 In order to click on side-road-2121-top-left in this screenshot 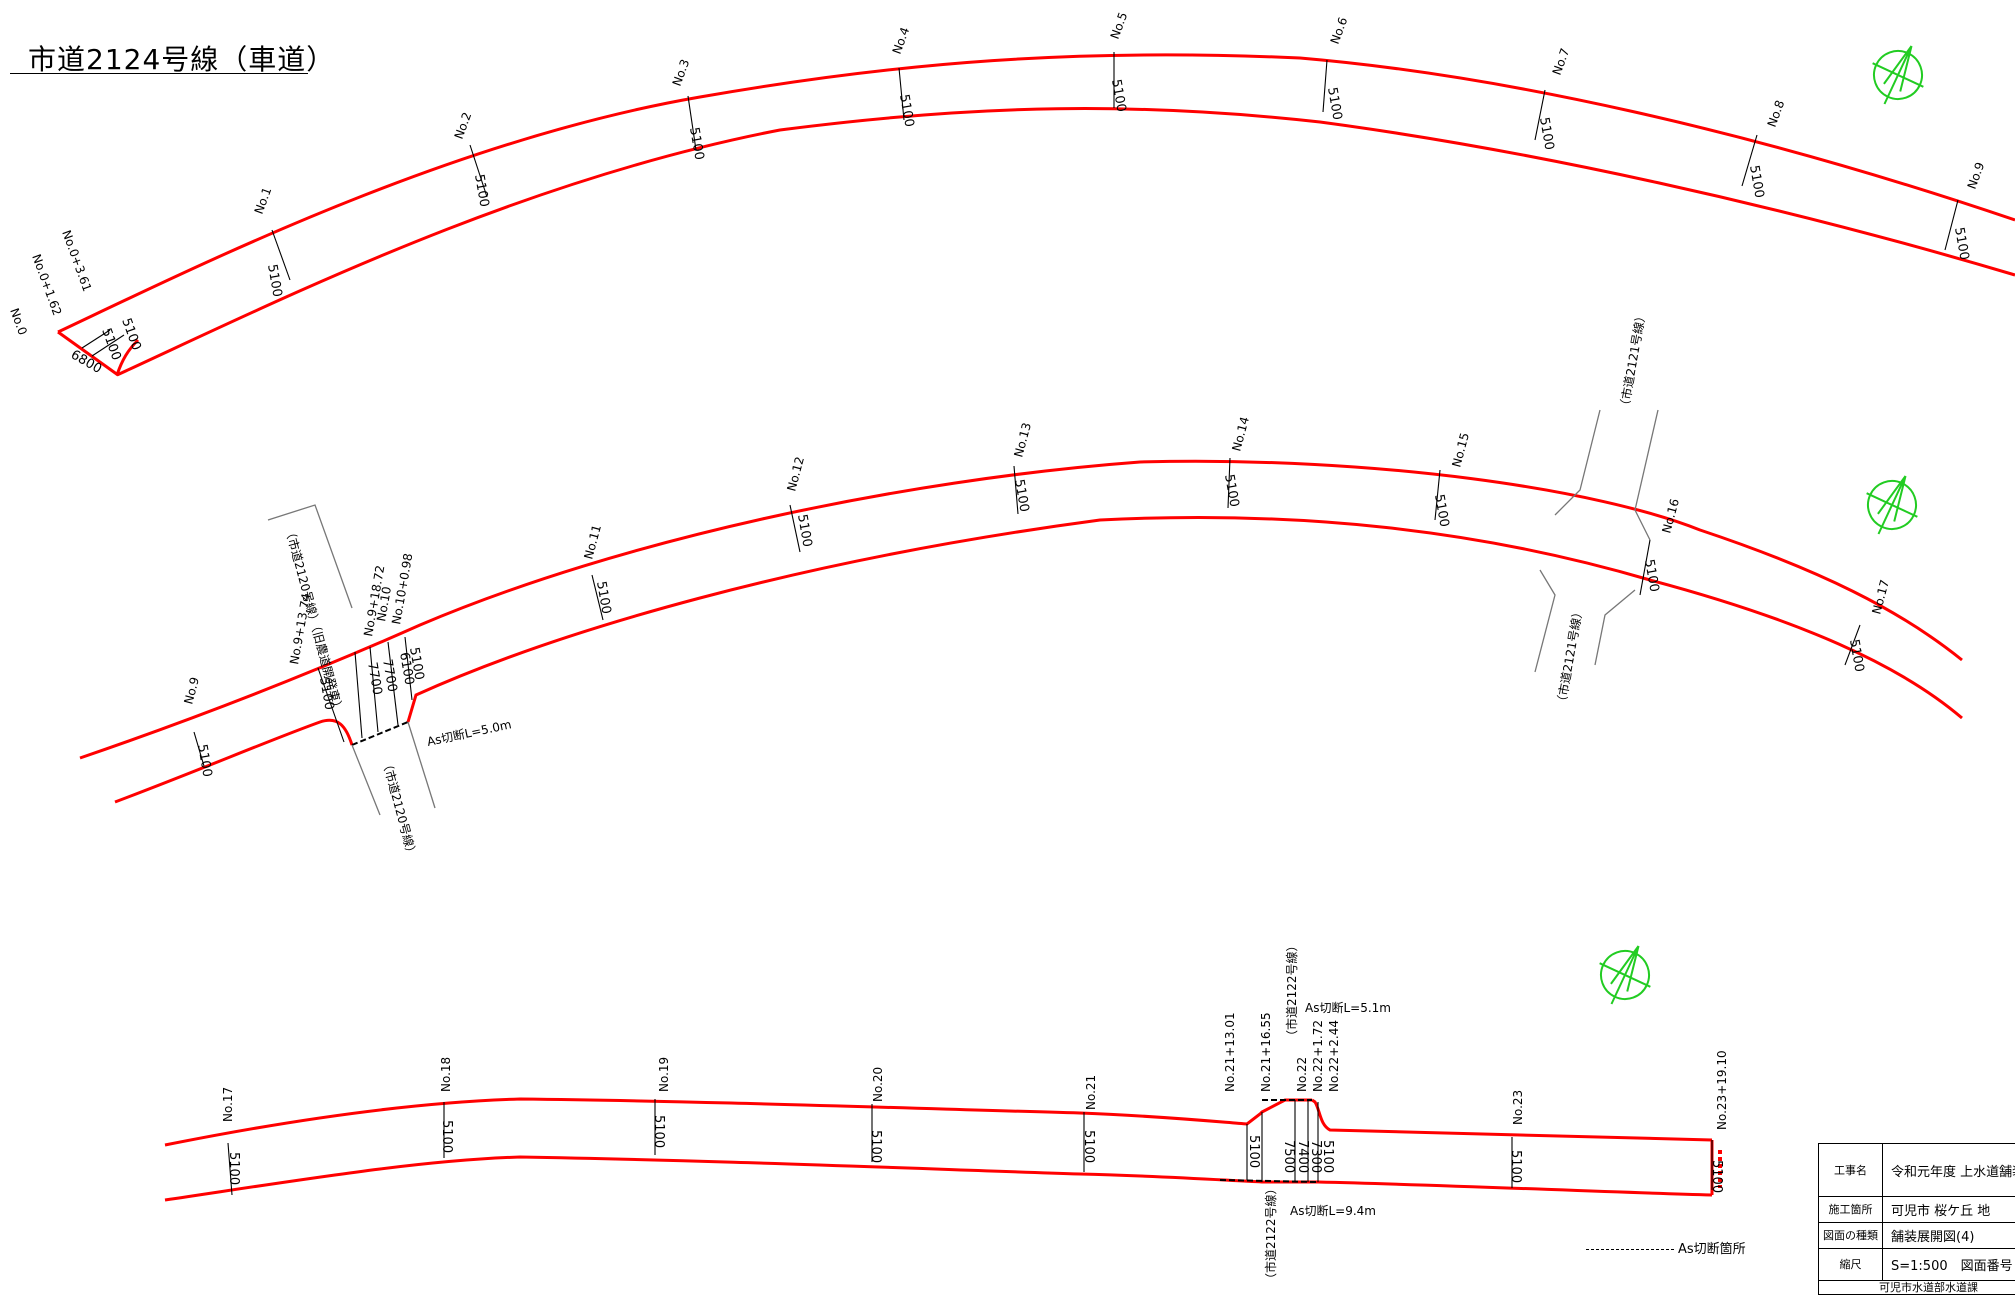, I will do `click(1577, 462)`.